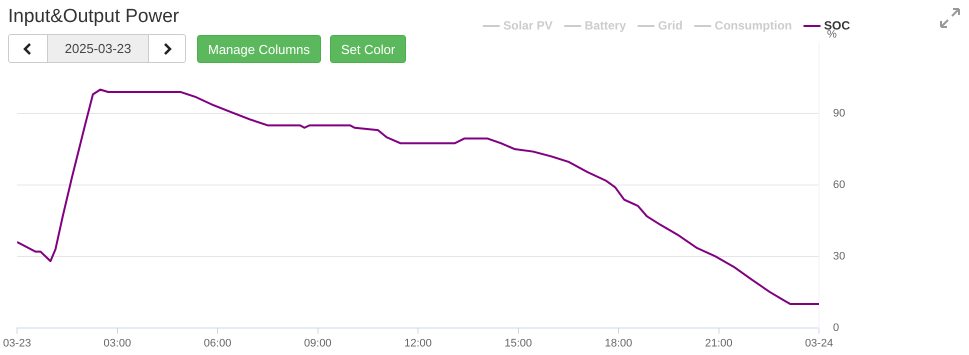  I want to click on y-tick-label: 30, so click(839, 256).